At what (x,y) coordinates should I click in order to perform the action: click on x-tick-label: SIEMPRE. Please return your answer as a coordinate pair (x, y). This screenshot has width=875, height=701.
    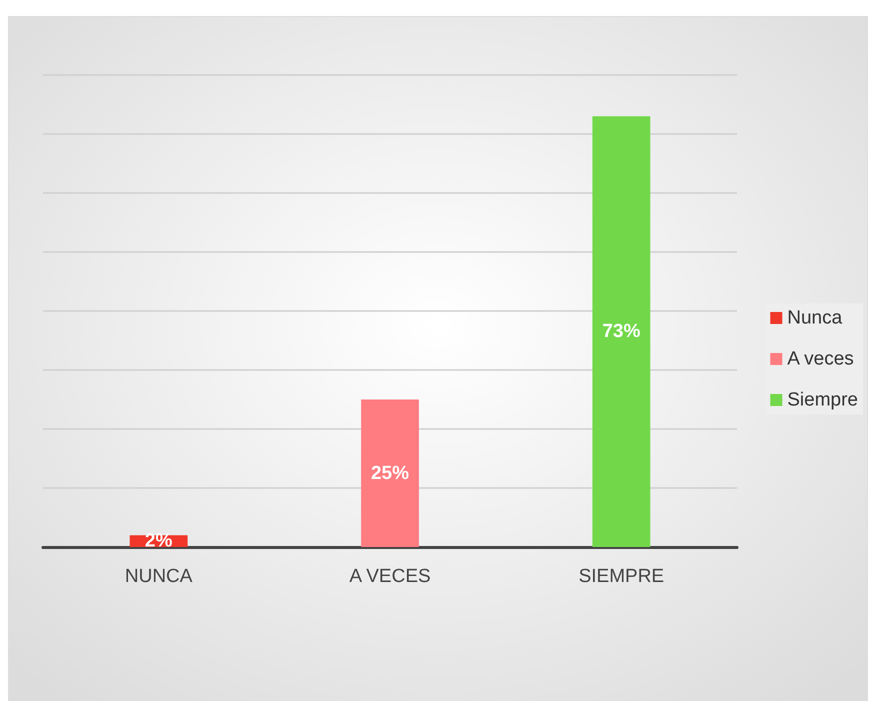
    Looking at the image, I should click on (621, 576).